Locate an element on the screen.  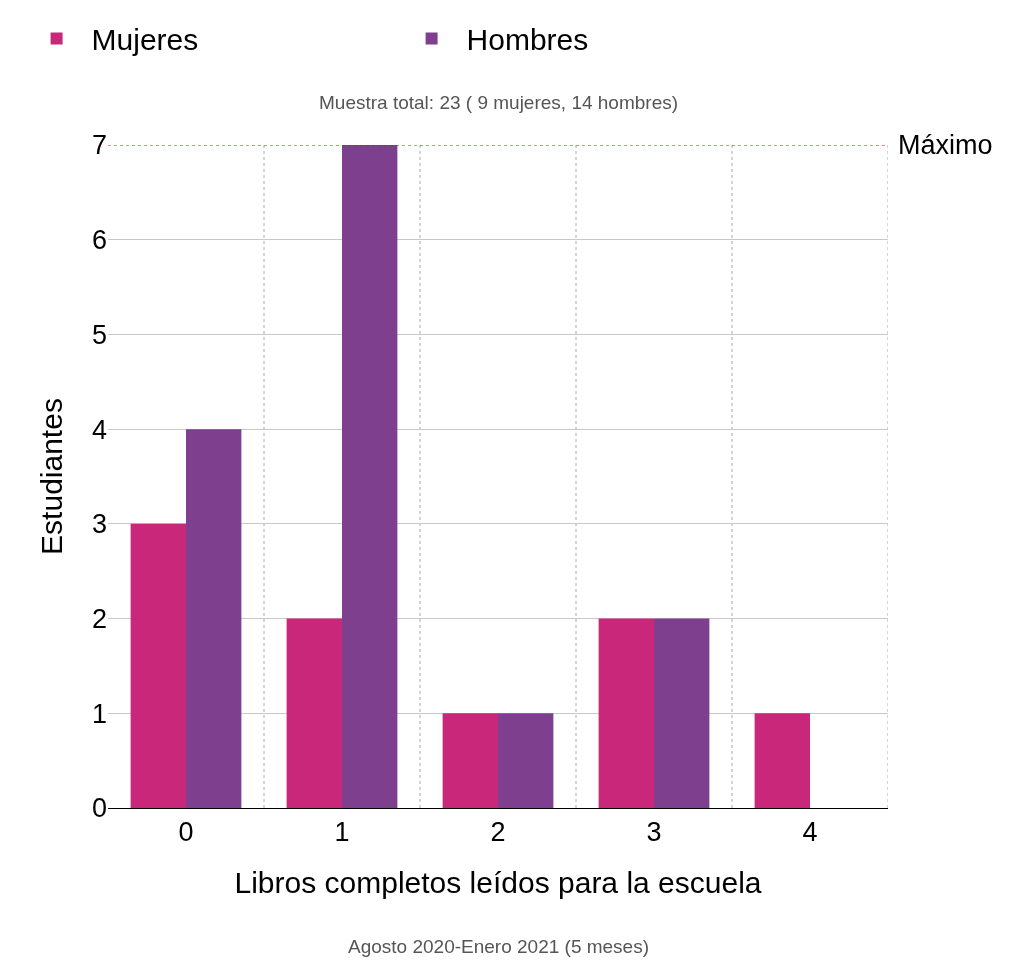
ref-line-label: Máximo is located at coordinates (945, 145).